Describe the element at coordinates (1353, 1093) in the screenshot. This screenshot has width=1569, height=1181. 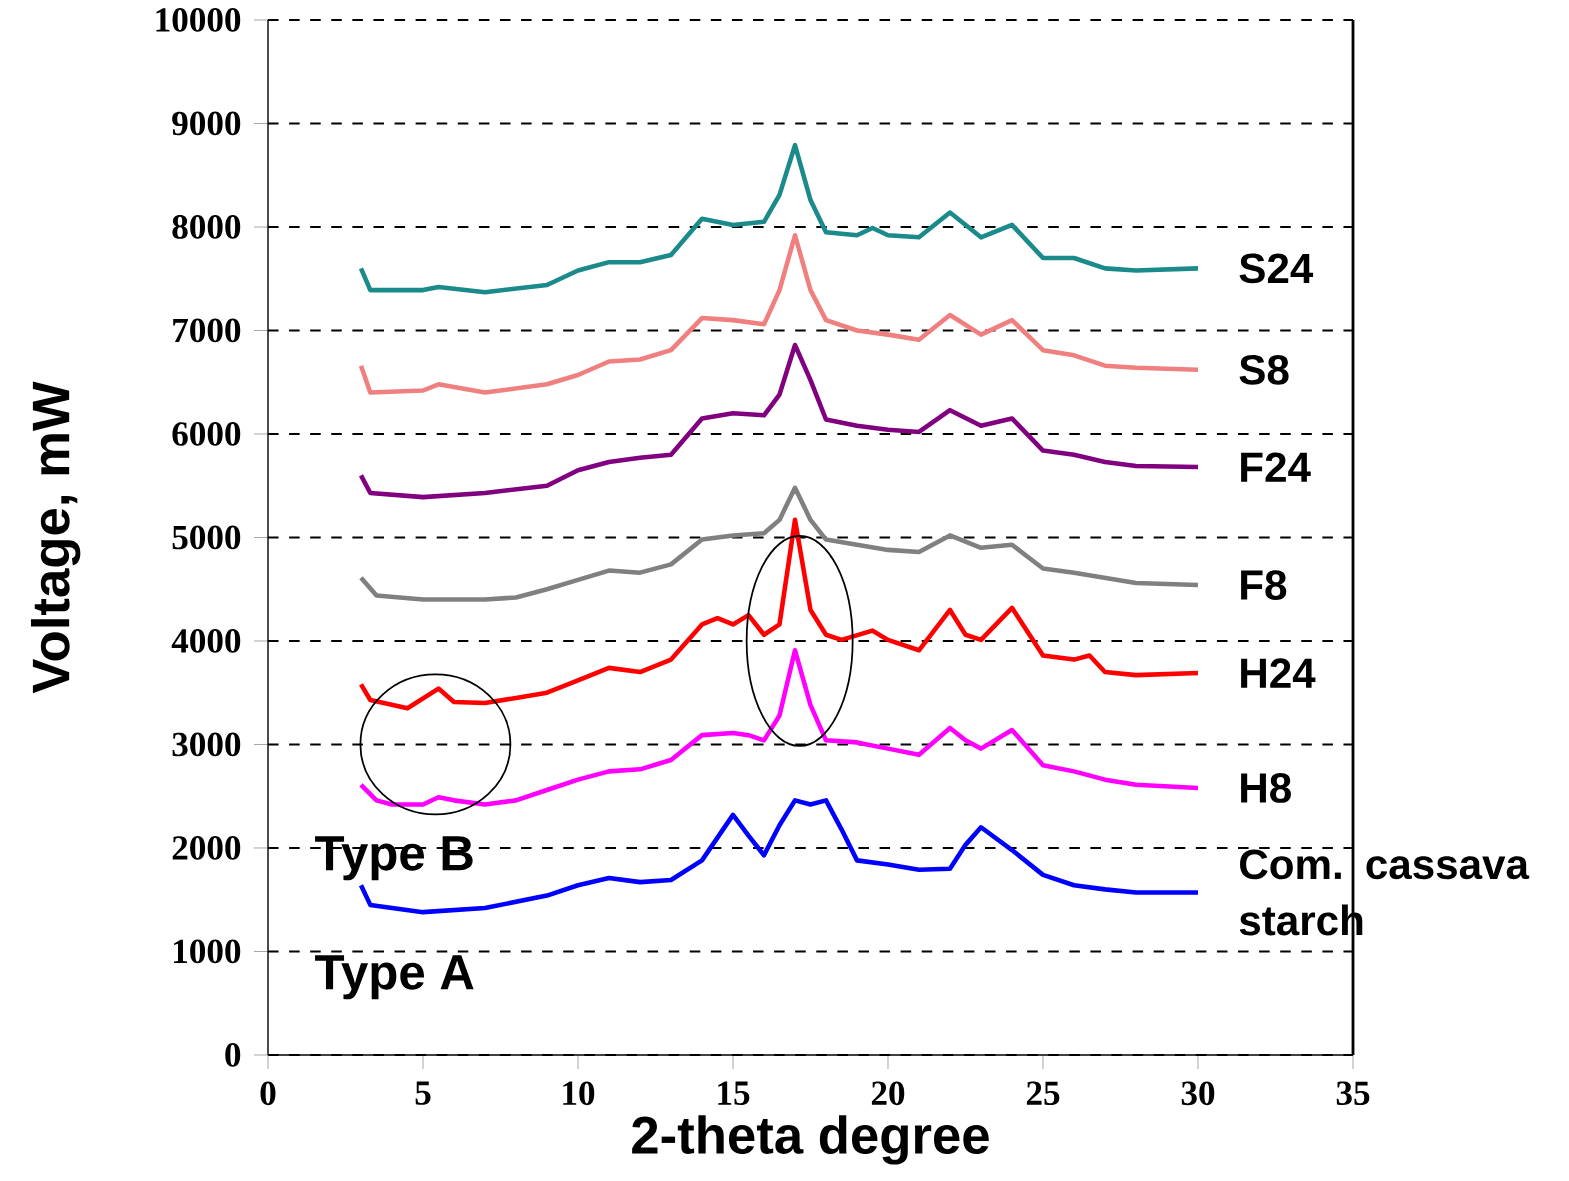
I see `x-tick-label: 35` at that location.